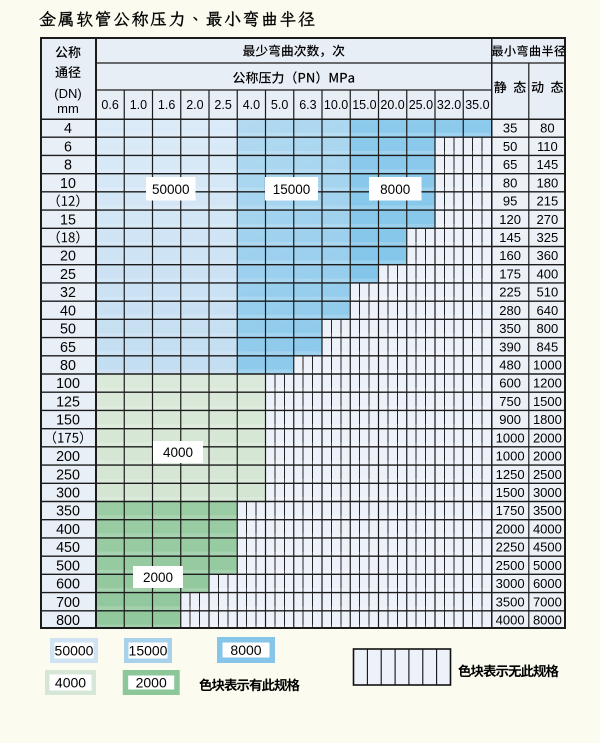 The height and width of the screenshot is (743, 600). What do you see at coordinates (548, 182) in the screenshot?
I see `svg-text: 180` at bounding box center [548, 182].